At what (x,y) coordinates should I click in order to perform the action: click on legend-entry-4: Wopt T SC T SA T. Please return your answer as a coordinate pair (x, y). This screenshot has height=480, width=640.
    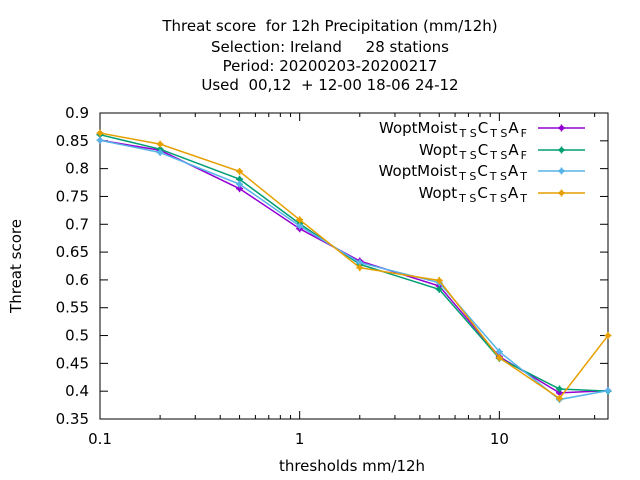
    Looking at the image, I should click on (502, 194).